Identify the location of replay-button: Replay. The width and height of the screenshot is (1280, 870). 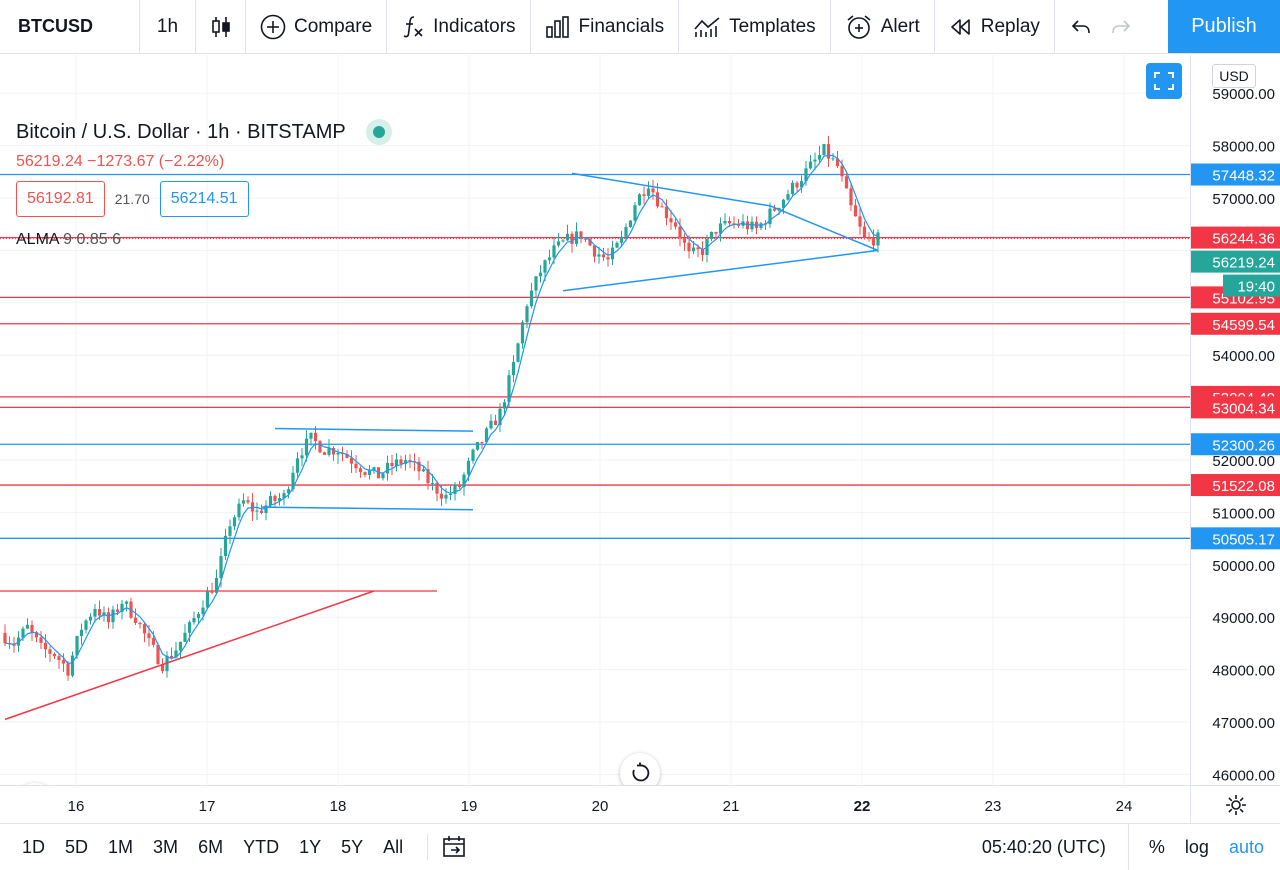
(995, 26).